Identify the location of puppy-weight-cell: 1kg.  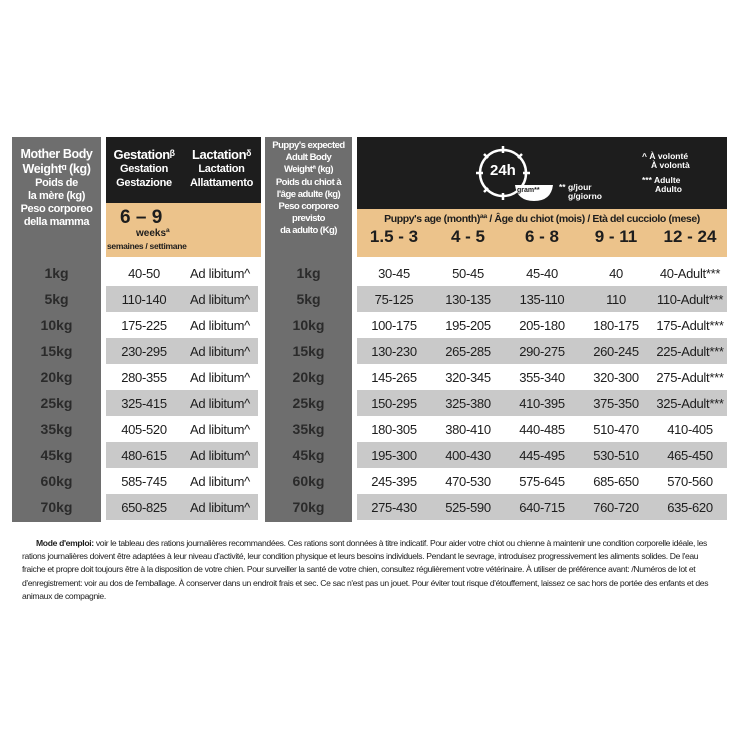
(308, 273).